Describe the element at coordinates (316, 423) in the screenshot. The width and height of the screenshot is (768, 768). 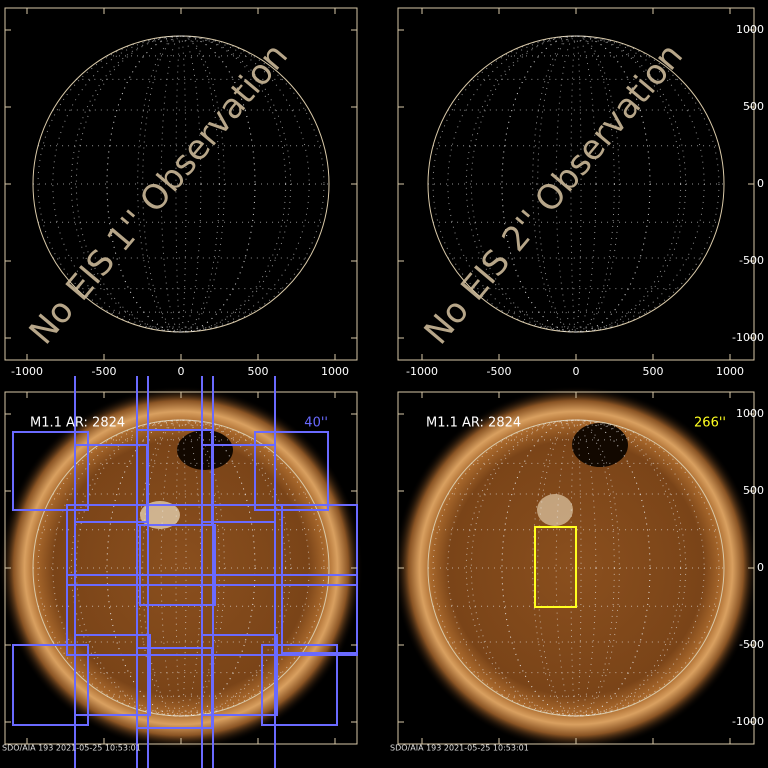
I see `raster-size: 40''` at that location.